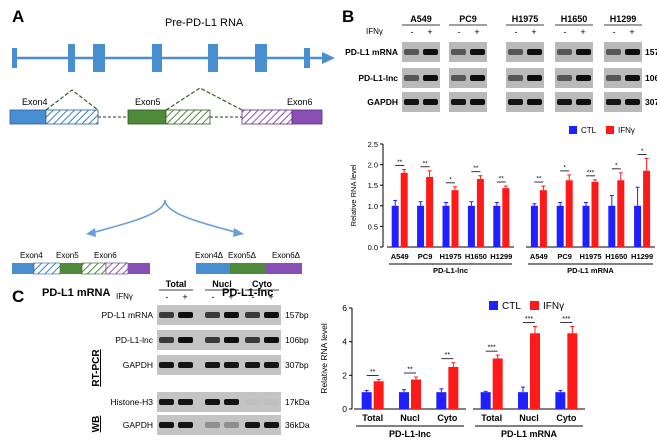  What do you see at coordinates (344, 308) in the screenshot?
I see `y-tick-label: 6` at bounding box center [344, 308].